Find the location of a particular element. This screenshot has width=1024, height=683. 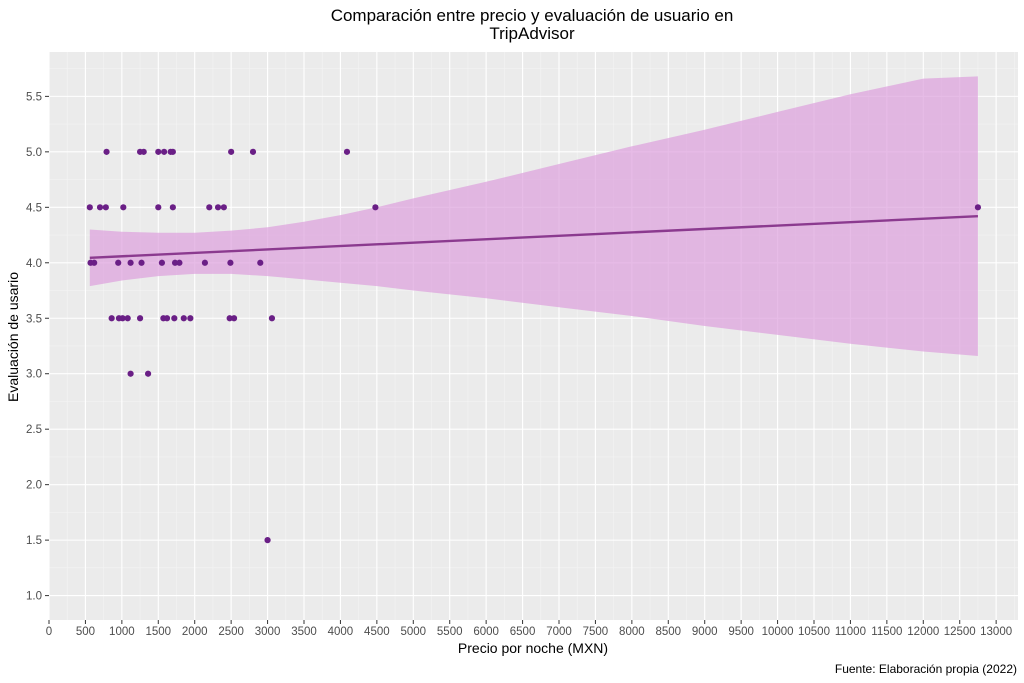

x-tick-label: 5000 is located at coordinates (413, 632).